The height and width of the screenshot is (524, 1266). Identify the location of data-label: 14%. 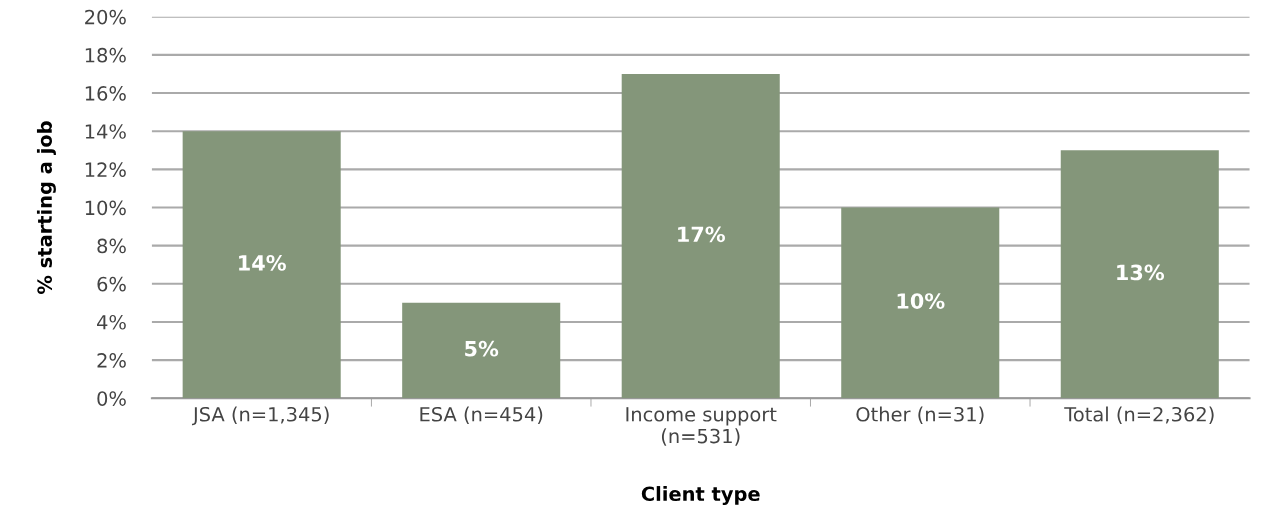
(262, 263).